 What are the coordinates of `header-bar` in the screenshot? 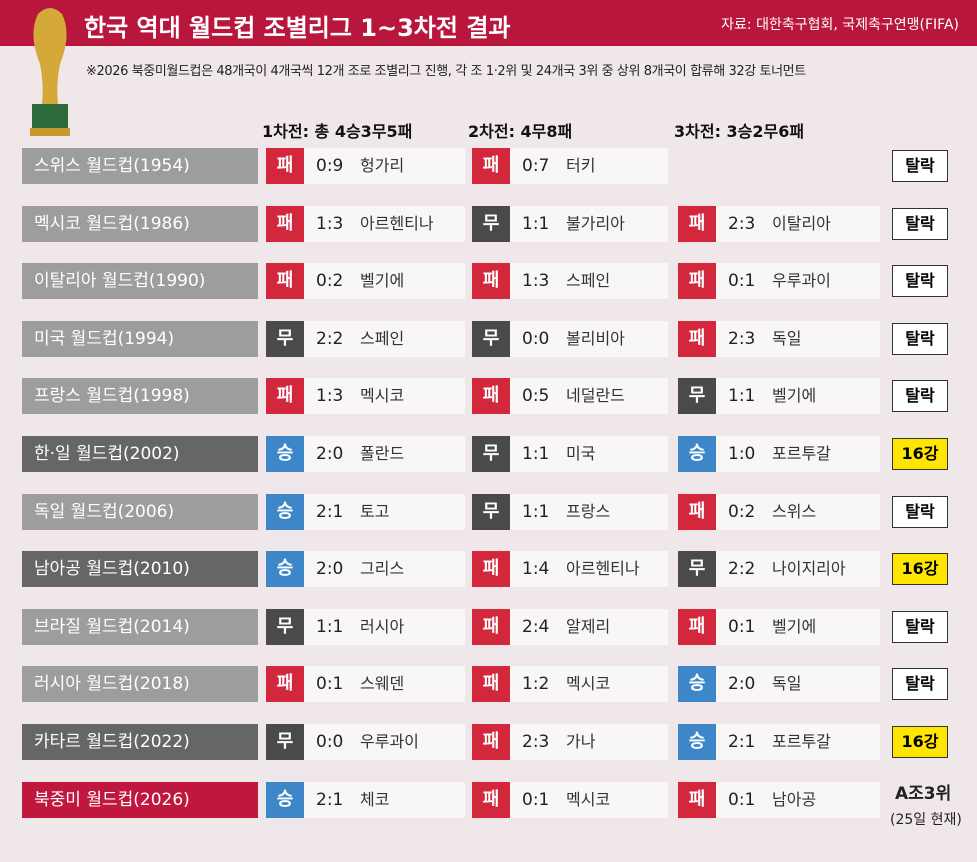 It's located at (488, 23).